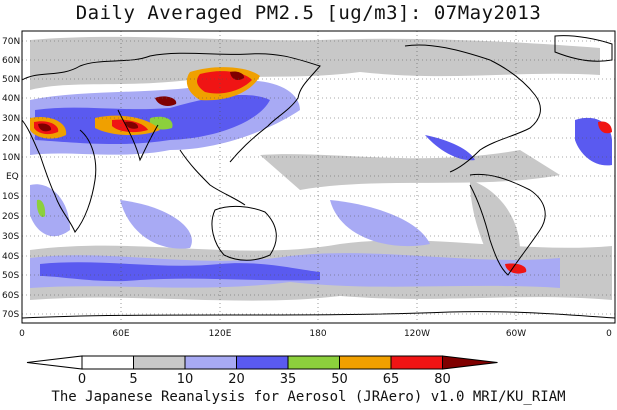  What do you see at coordinates (391, 379) in the screenshot?
I see `colorbar-tick-label: 65` at bounding box center [391, 379].